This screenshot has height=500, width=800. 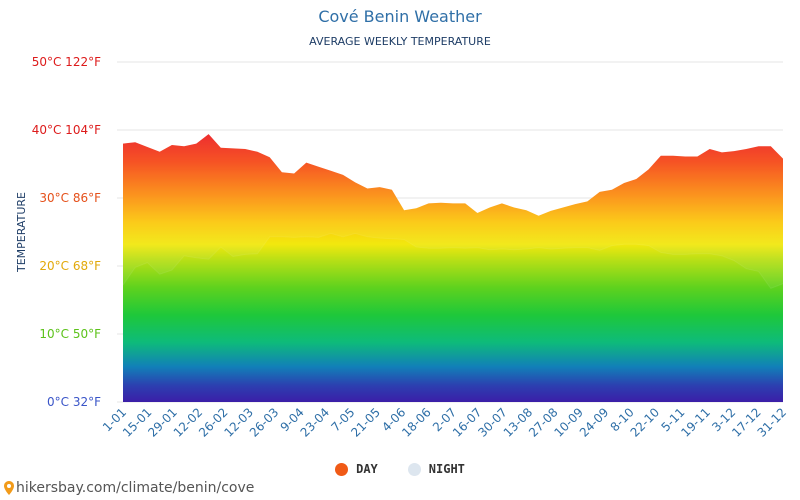 What do you see at coordinates (342, 469) in the screenshot?
I see `day-dot-icon` at bounding box center [342, 469].